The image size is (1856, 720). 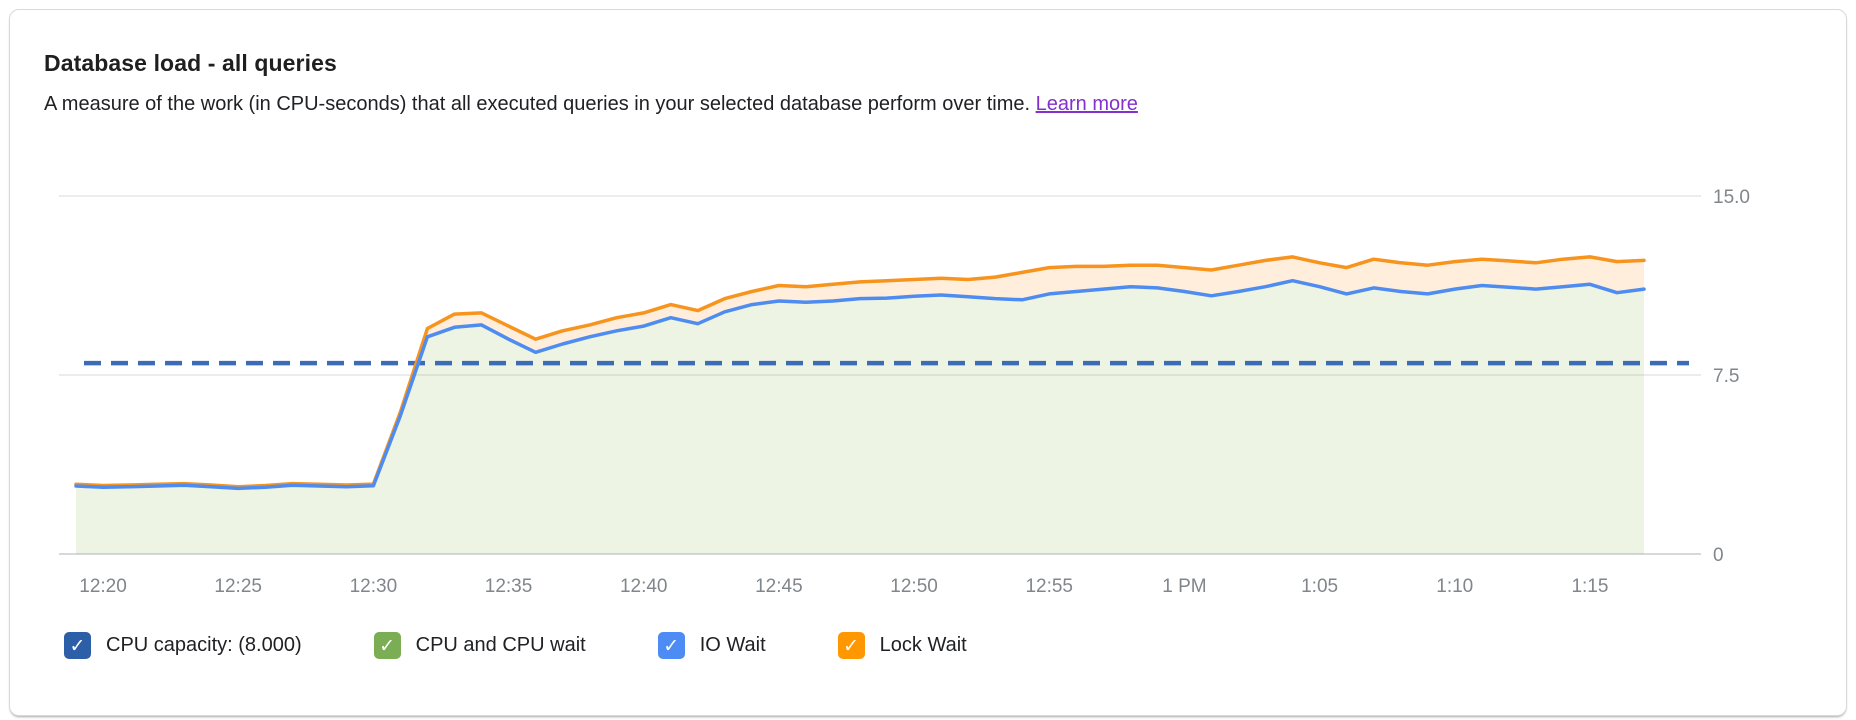 I want to click on x-tick-label: 1:05, so click(x=1319, y=586).